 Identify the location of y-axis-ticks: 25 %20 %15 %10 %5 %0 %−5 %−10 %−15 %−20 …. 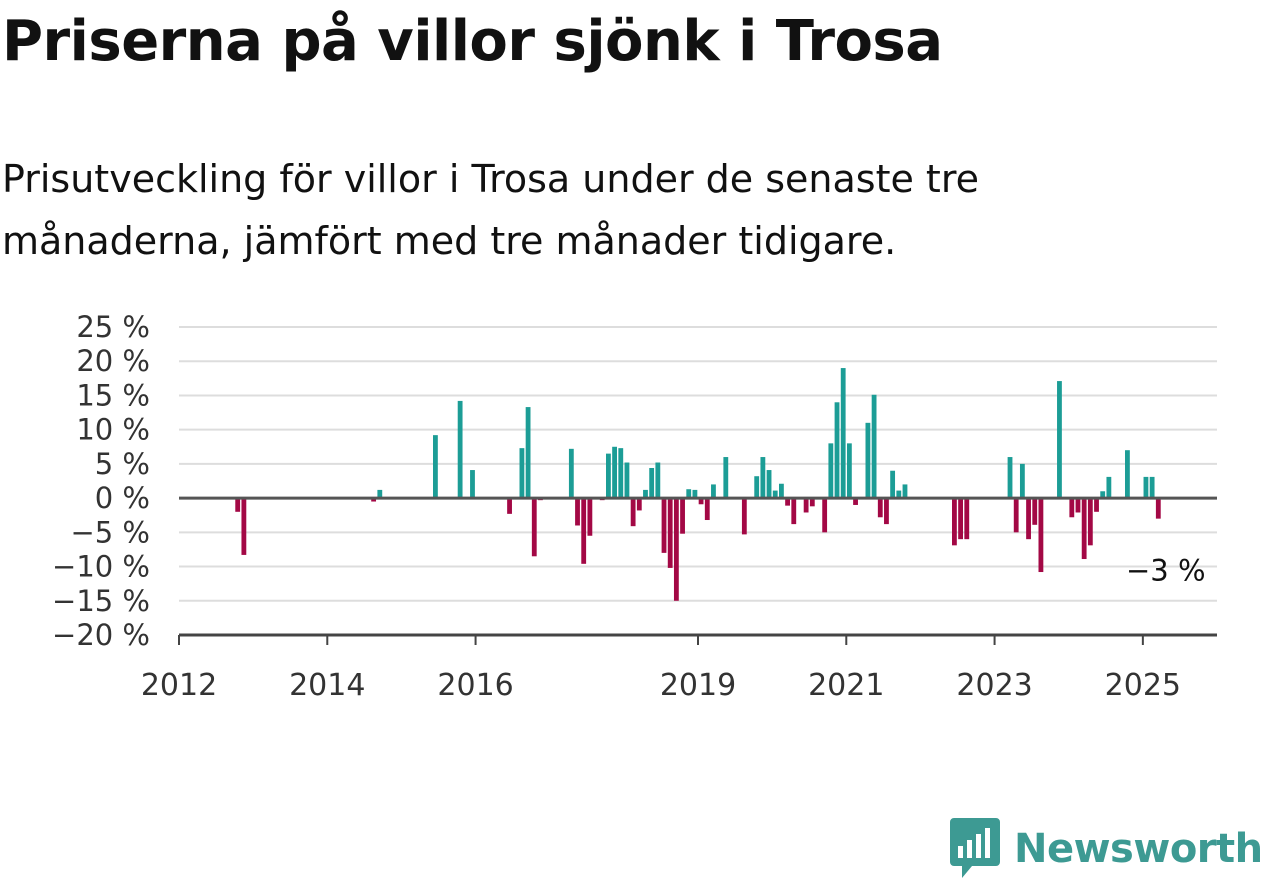
(101, 481).